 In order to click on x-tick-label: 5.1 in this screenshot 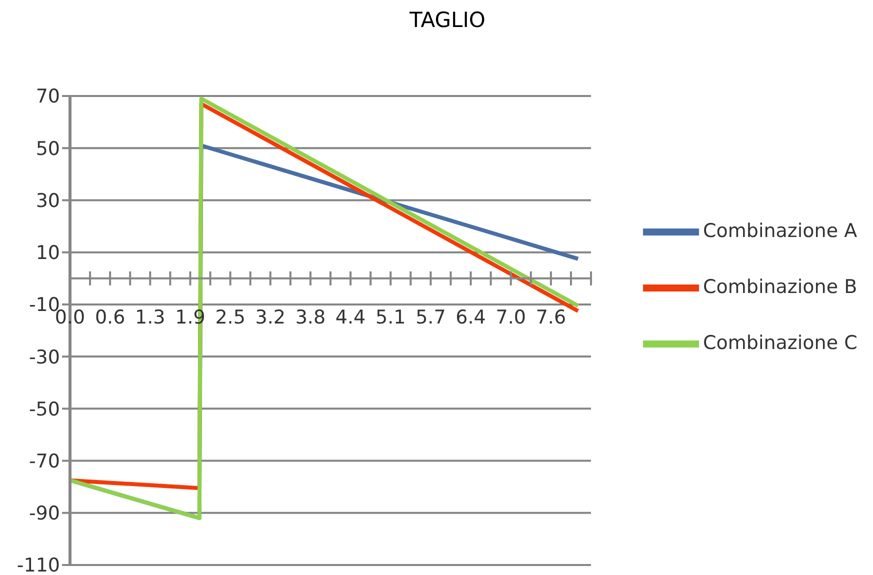, I will do `click(391, 317)`.